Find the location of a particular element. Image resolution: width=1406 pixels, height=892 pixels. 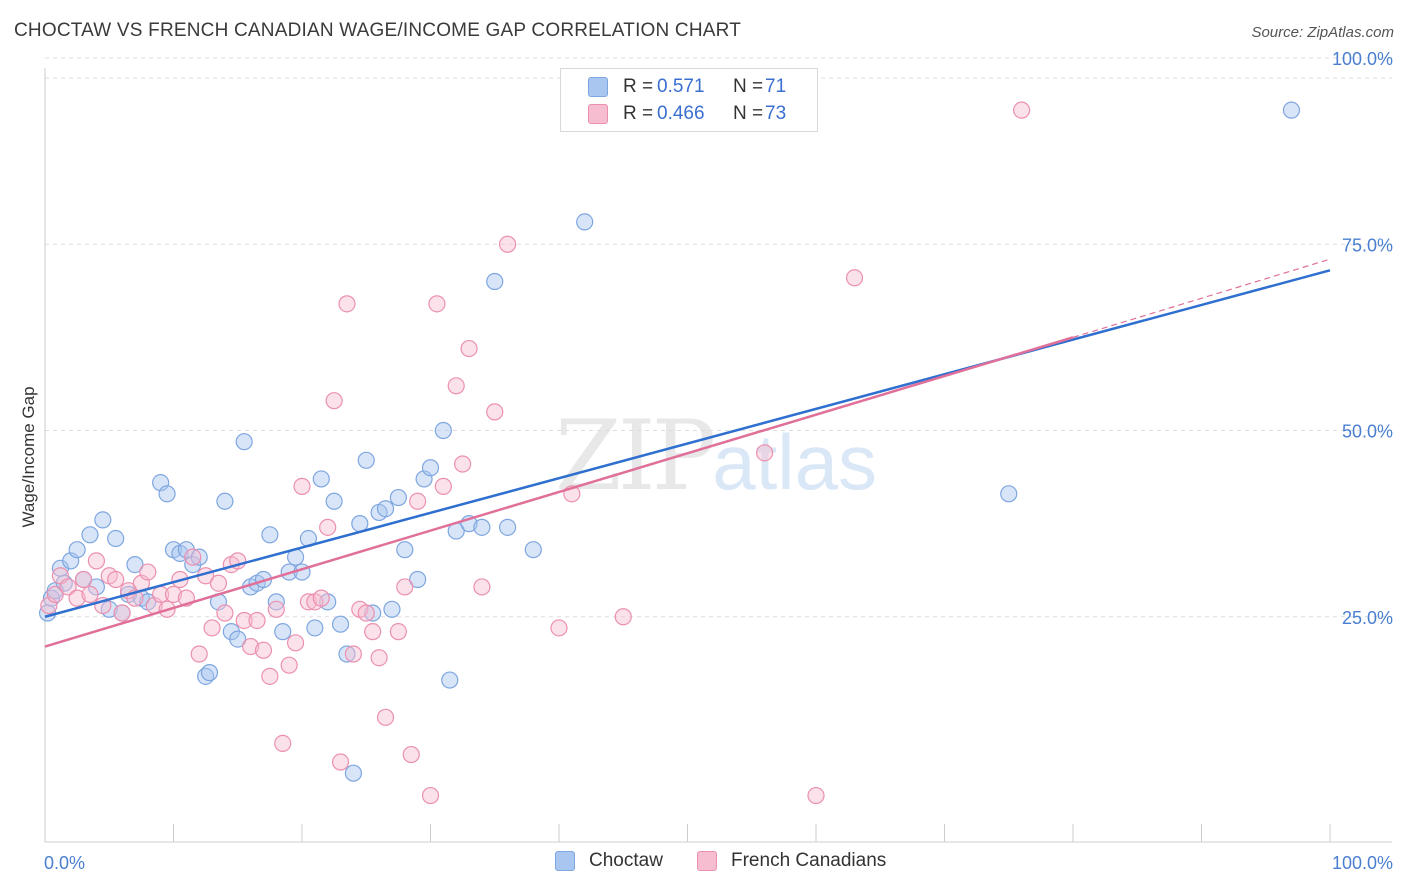

legend-r-value: 0.466 is located at coordinates (681, 113).